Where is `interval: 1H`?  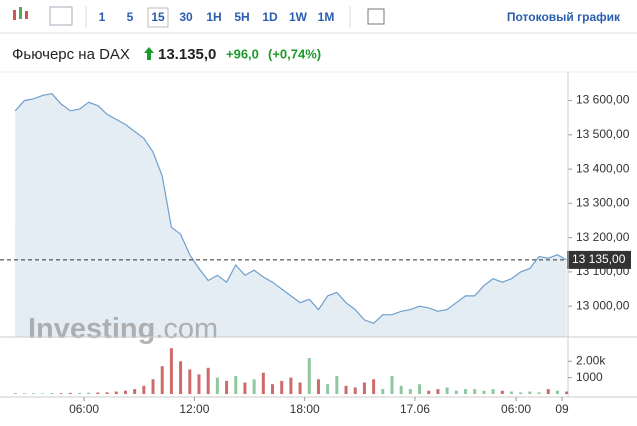
interval: 1H is located at coordinates (213, 17).